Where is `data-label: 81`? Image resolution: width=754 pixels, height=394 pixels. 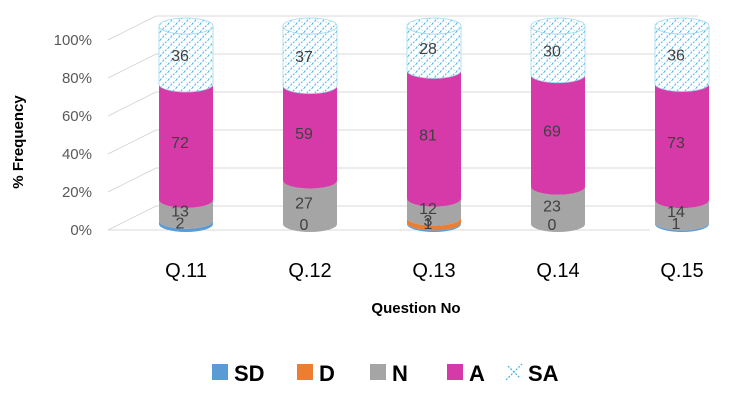
data-label: 81 is located at coordinates (428, 136).